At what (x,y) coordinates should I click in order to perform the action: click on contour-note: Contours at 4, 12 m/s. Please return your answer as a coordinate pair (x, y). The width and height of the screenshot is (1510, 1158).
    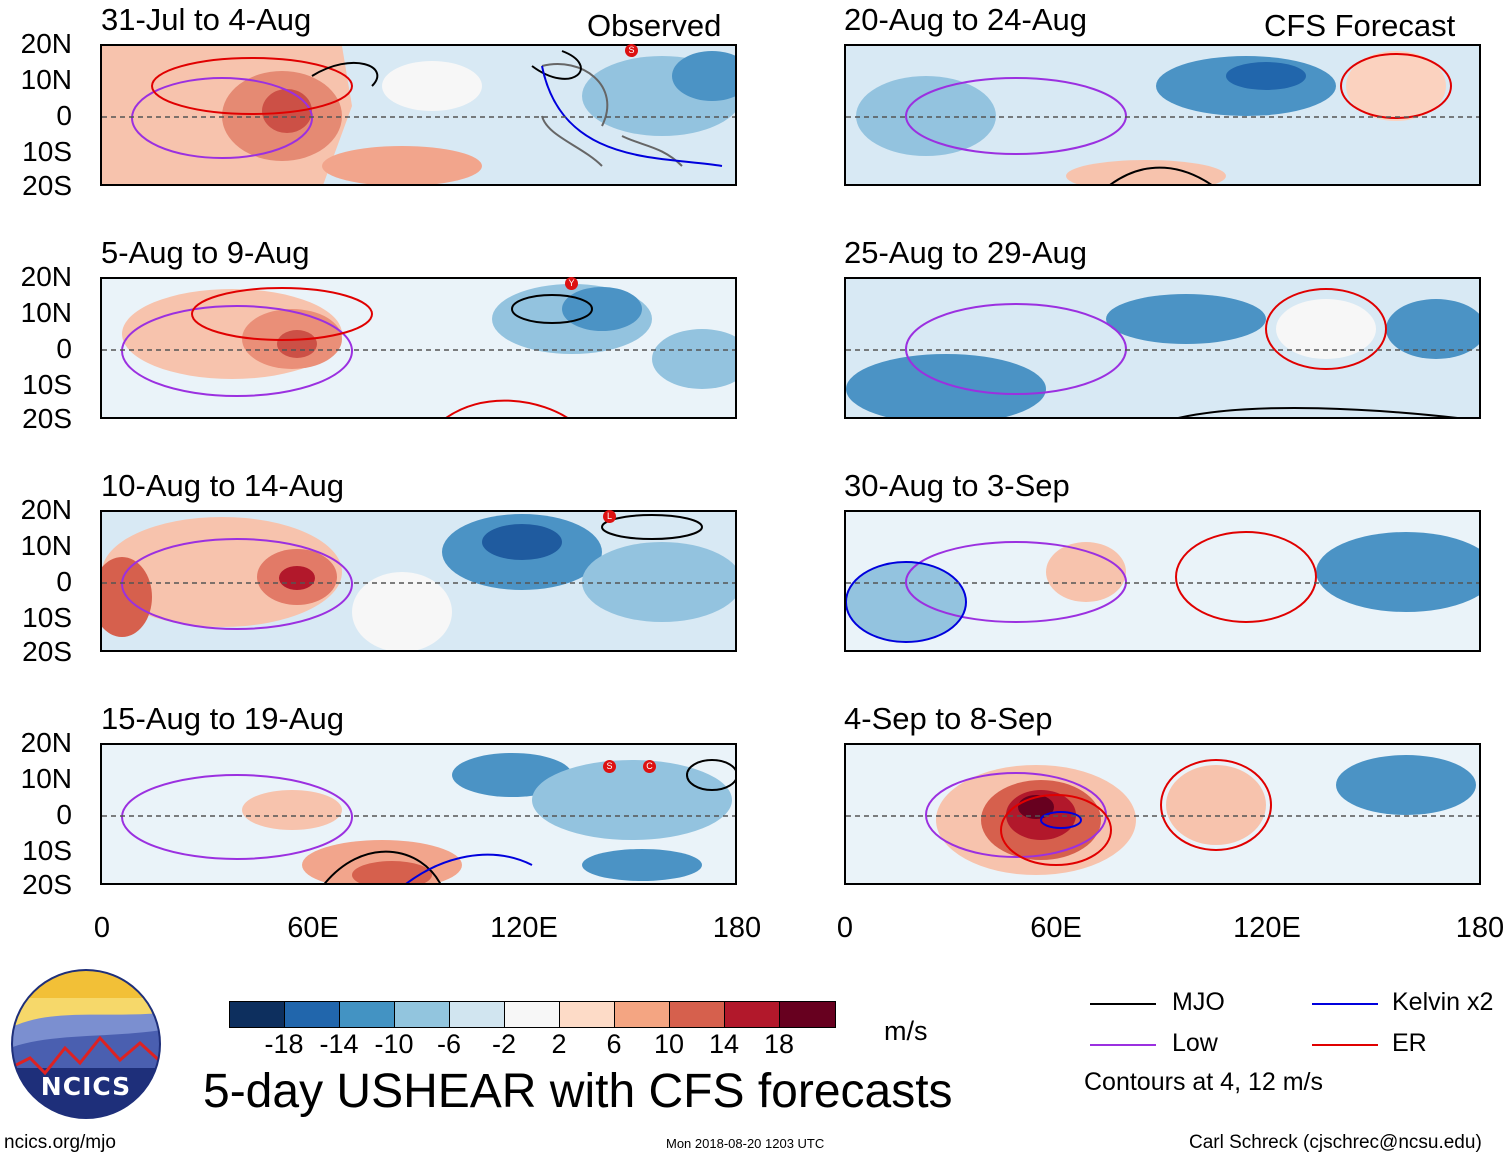
    Looking at the image, I should click on (1204, 1082).